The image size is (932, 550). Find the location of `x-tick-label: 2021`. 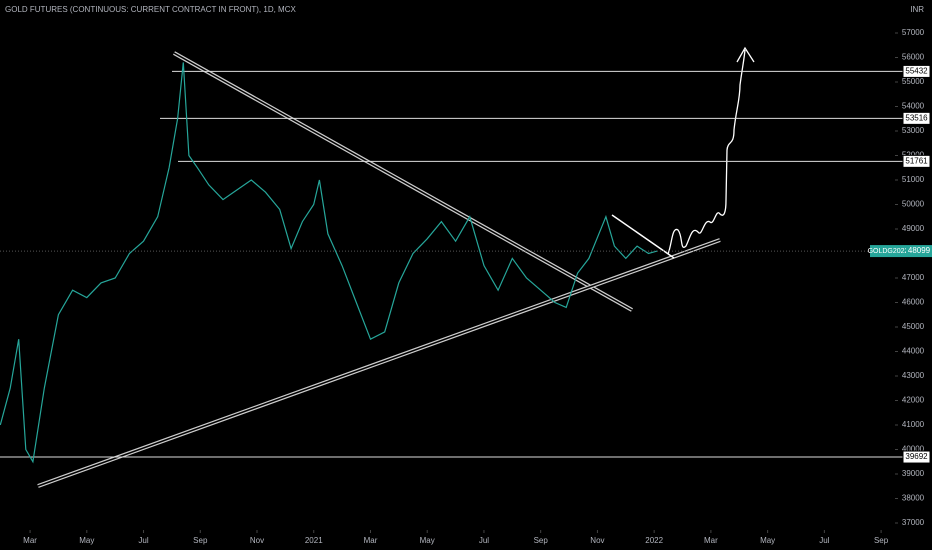

x-tick-label: 2021 is located at coordinates (314, 540).